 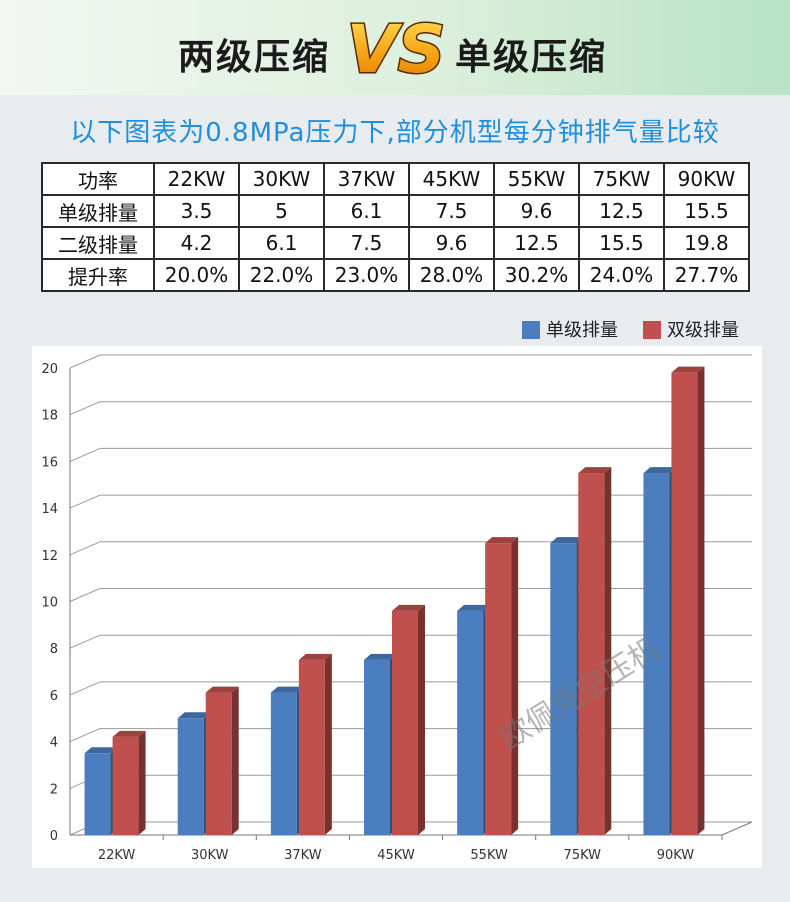 I want to click on x-tick-label: 30KW, so click(x=210, y=855).